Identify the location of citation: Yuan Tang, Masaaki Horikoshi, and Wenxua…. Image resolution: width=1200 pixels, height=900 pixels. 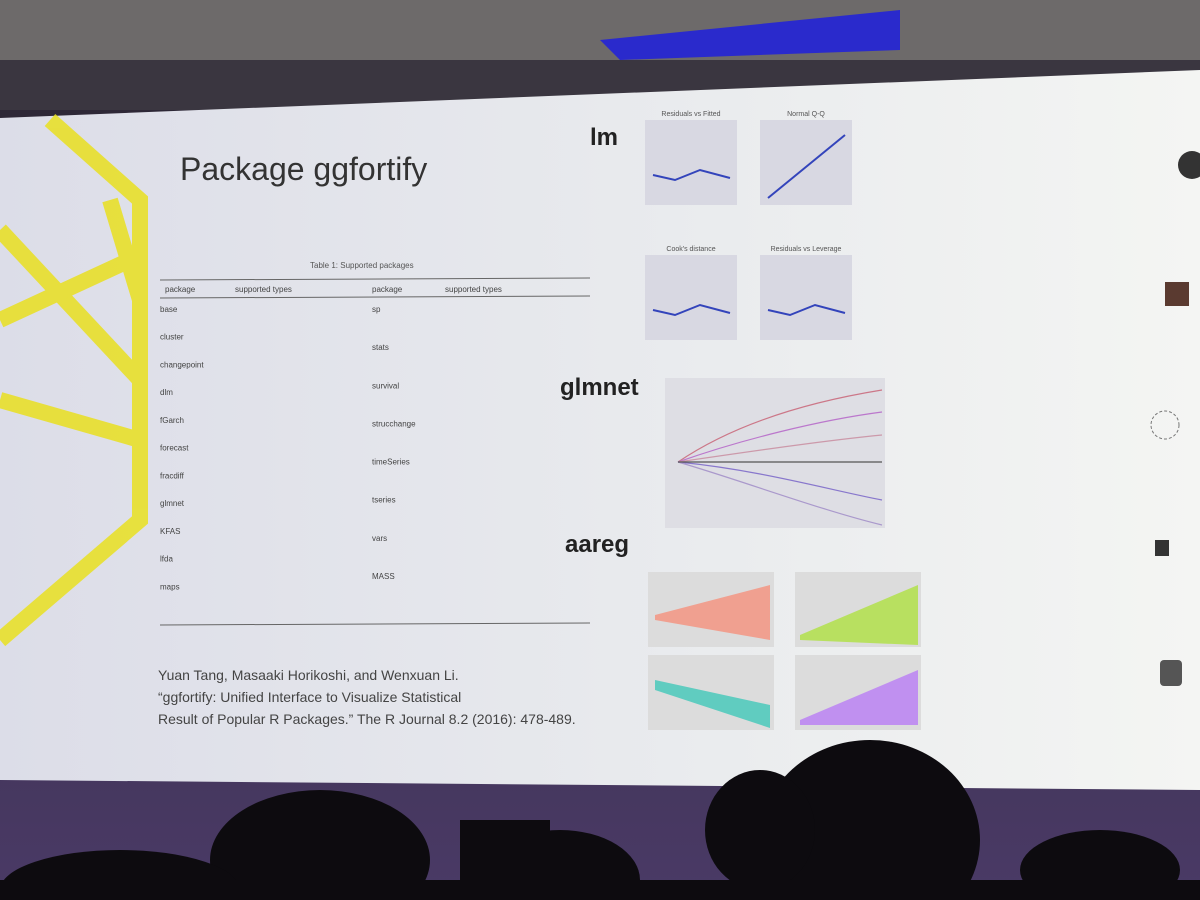
(367, 697).